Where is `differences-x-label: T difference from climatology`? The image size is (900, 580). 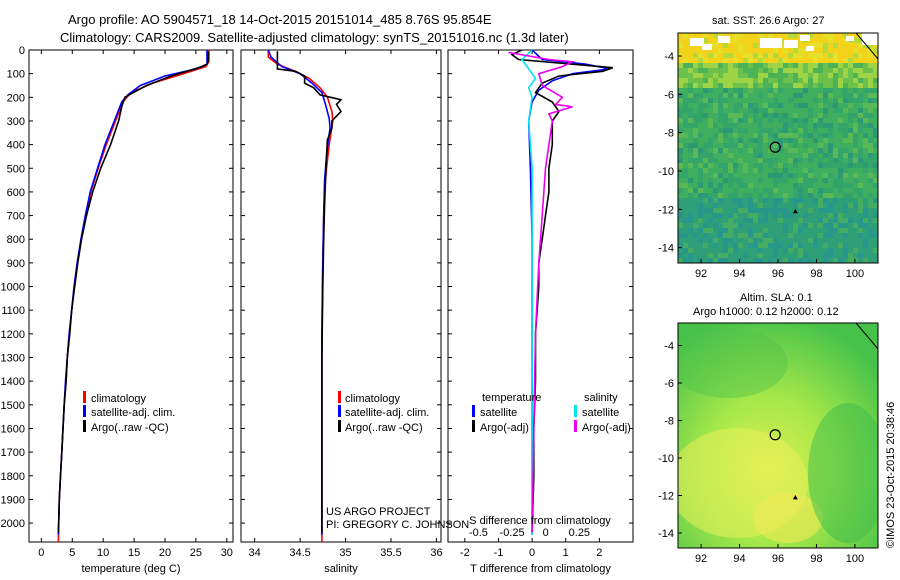 differences-x-label: T difference from climatology is located at coordinates (540, 569).